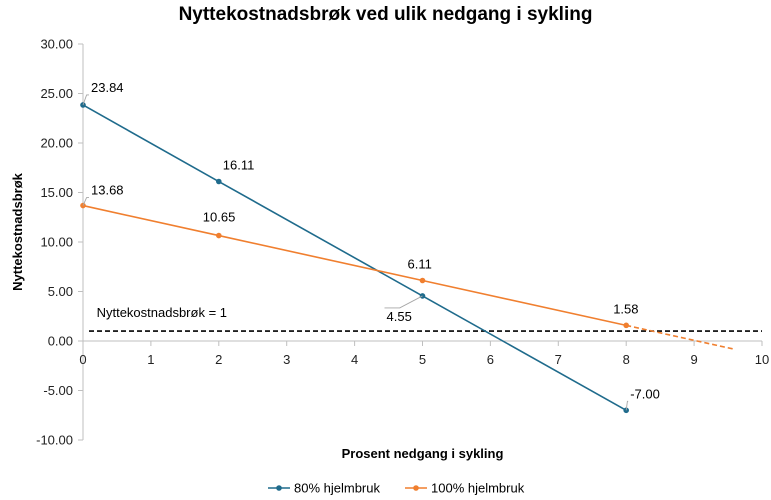 The height and width of the screenshot is (500, 771). I want to click on y-tick-label: 20.00, so click(56, 143).